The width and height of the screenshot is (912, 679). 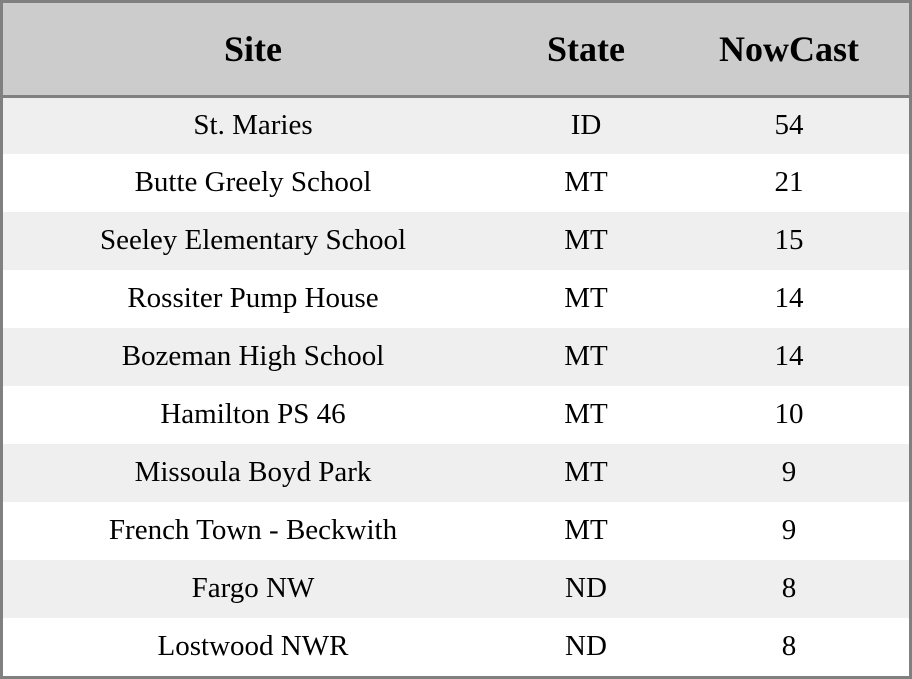 I want to click on cell-site: Fargo NW, so click(x=253, y=588).